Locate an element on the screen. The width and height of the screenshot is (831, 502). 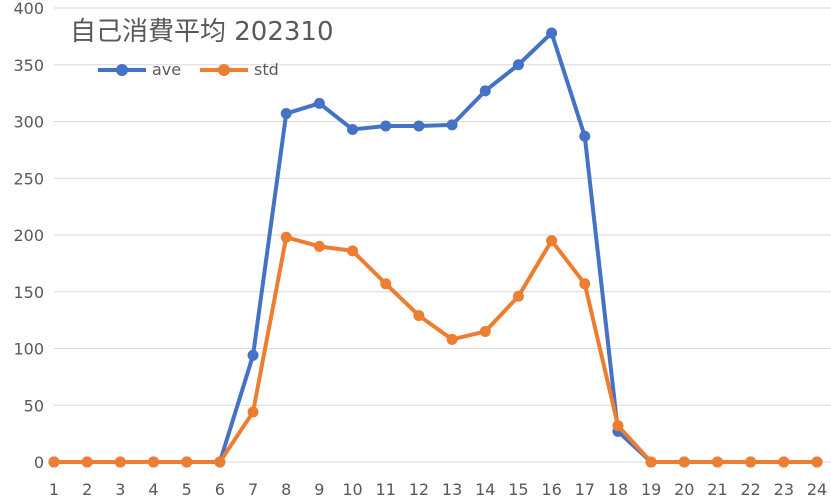
x-tick-label: 16 is located at coordinates (551, 489).